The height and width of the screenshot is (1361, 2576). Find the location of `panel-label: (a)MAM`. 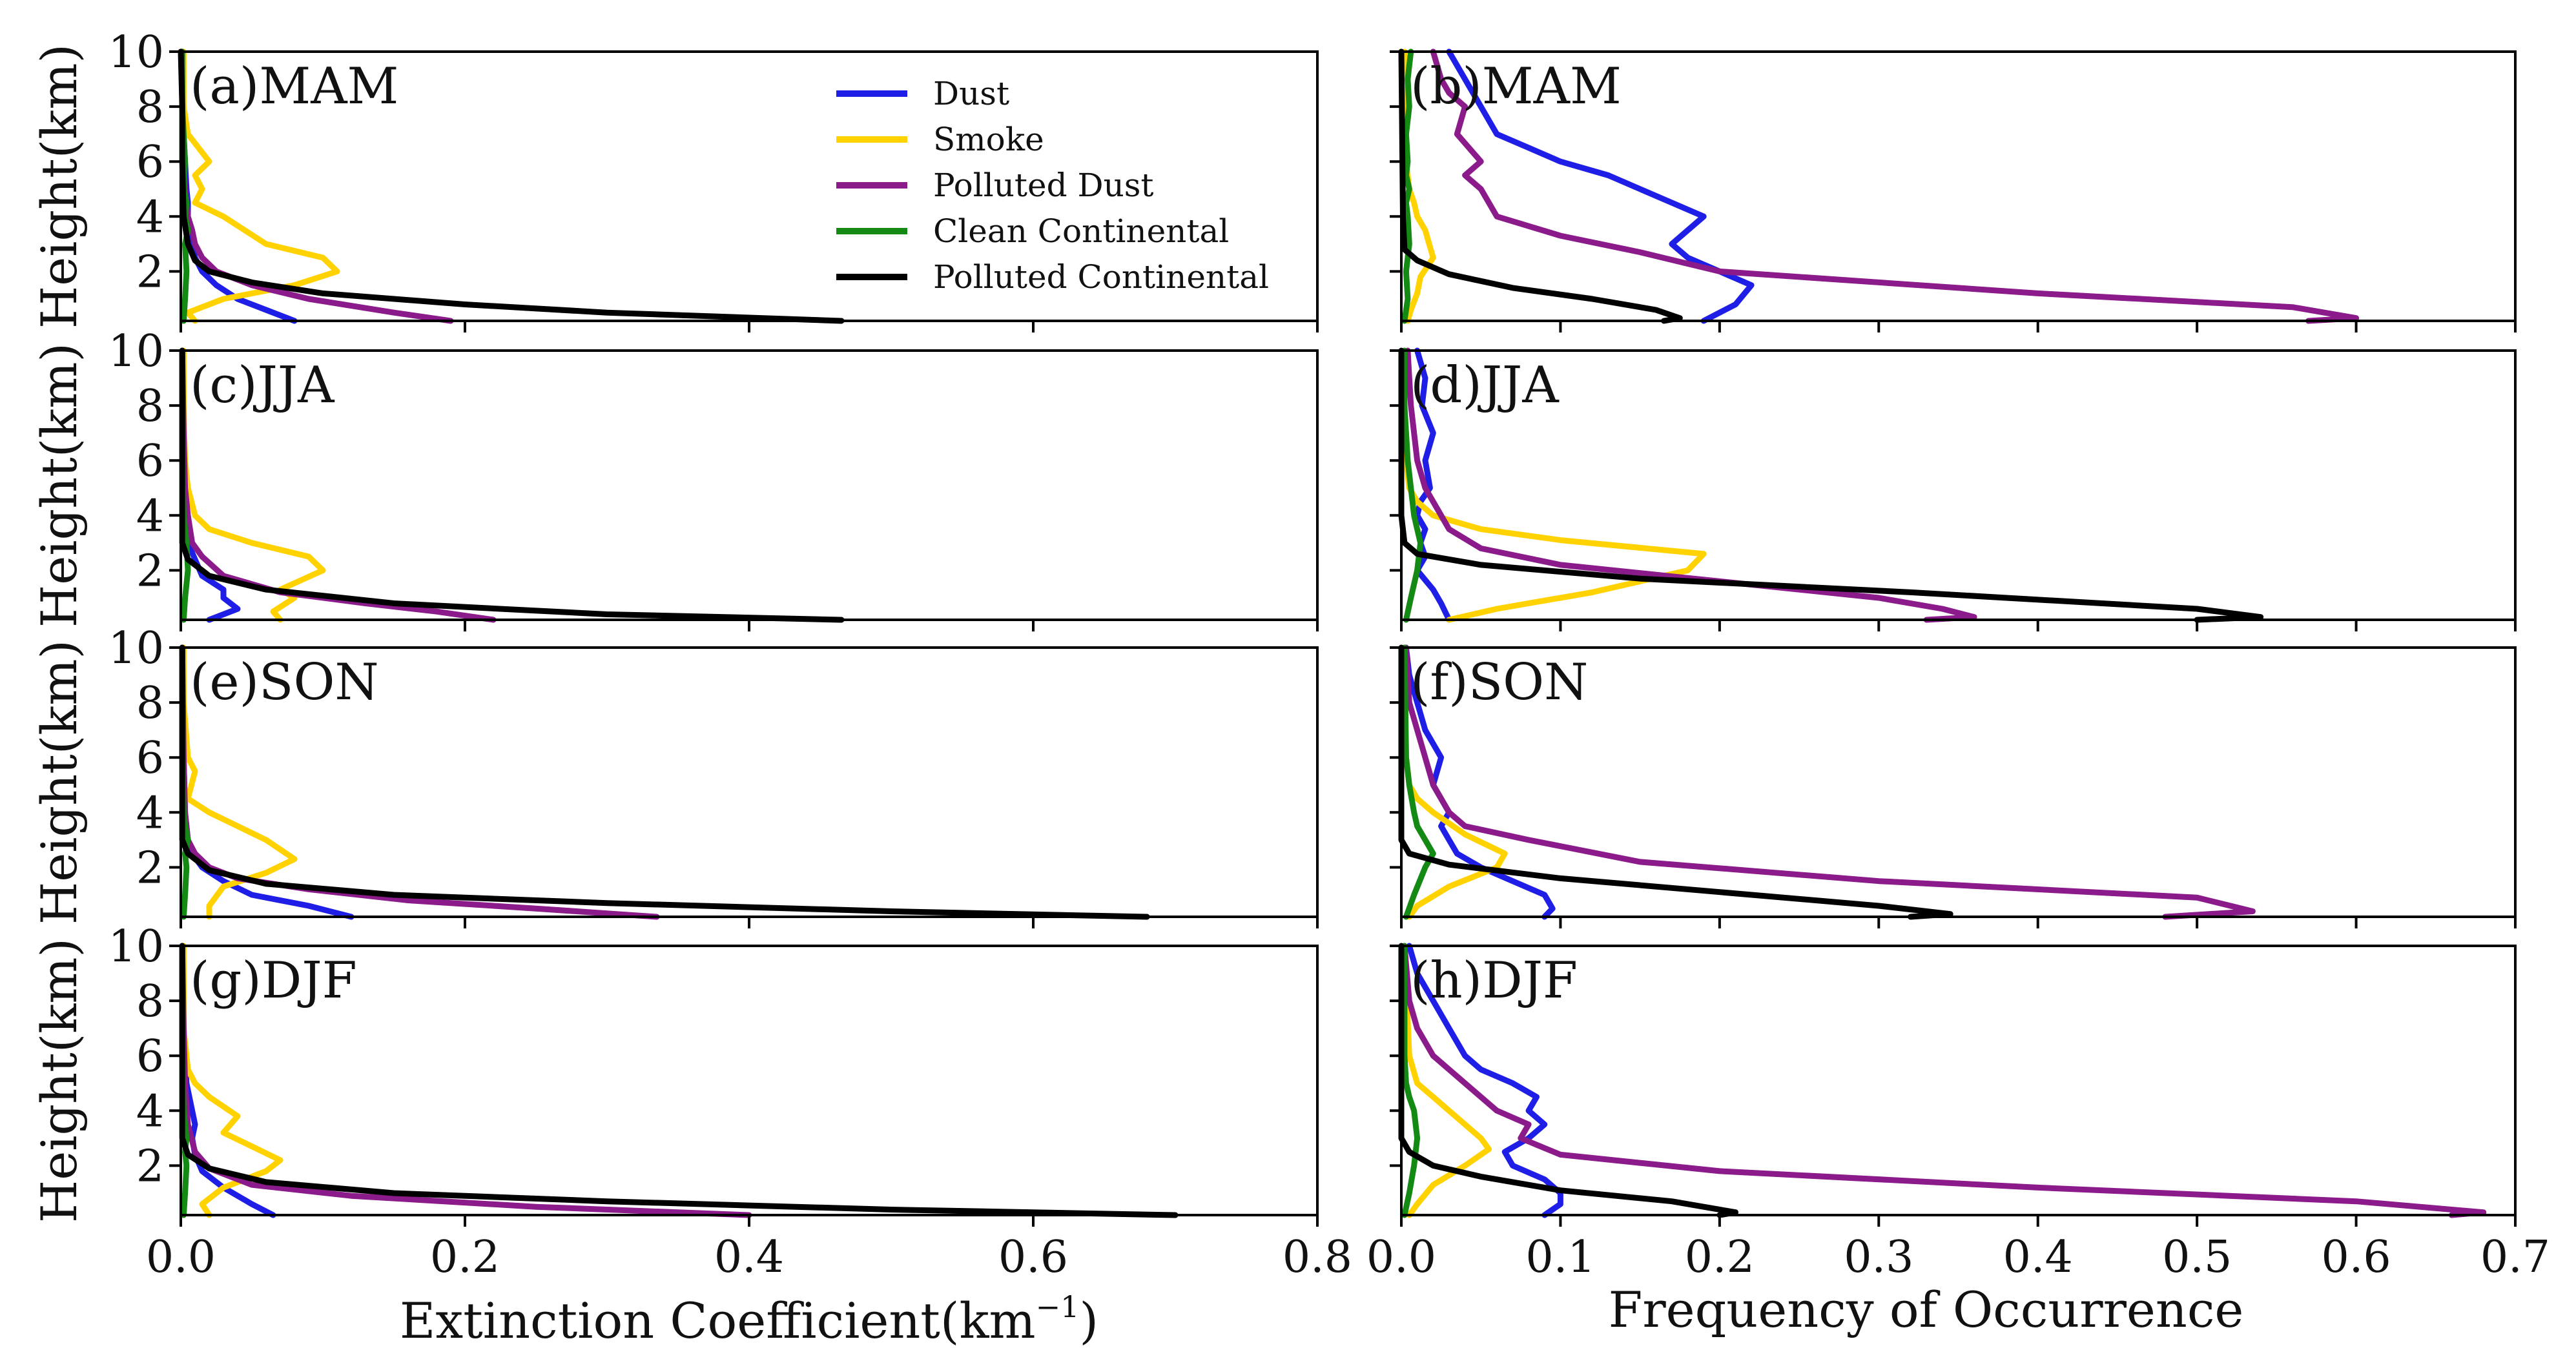

panel-label: (a)MAM is located at coordinates (294, 86).